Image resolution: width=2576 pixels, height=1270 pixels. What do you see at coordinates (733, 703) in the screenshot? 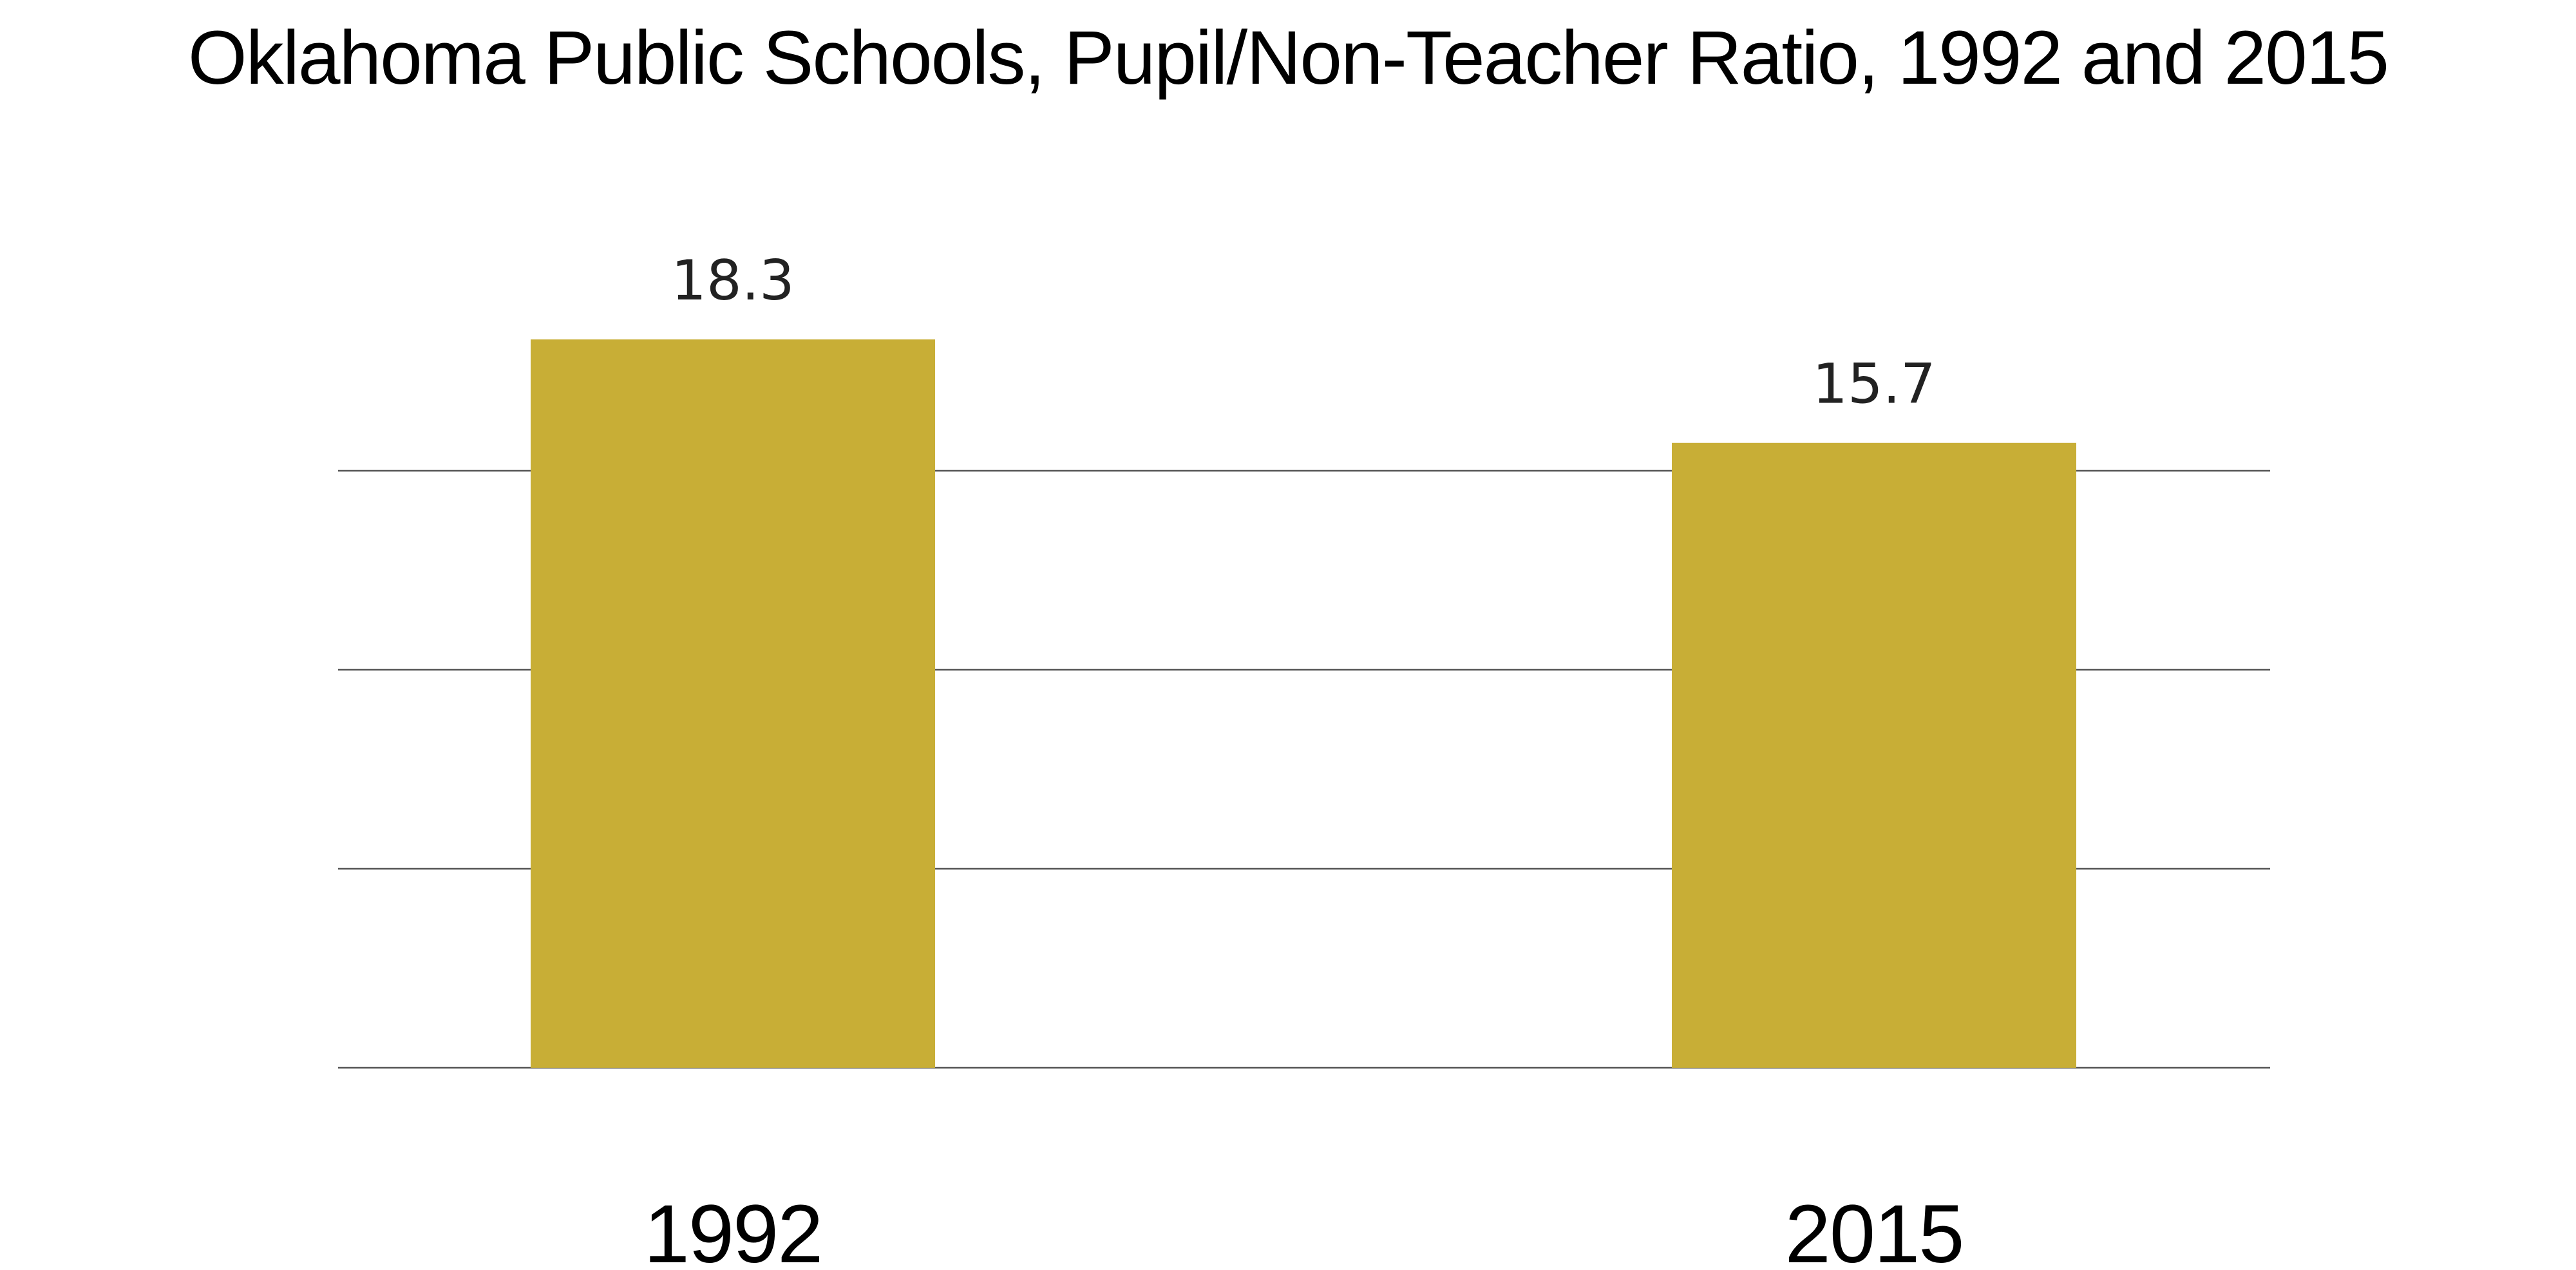
I see `bar-1992` at bounding box center [733, 703].